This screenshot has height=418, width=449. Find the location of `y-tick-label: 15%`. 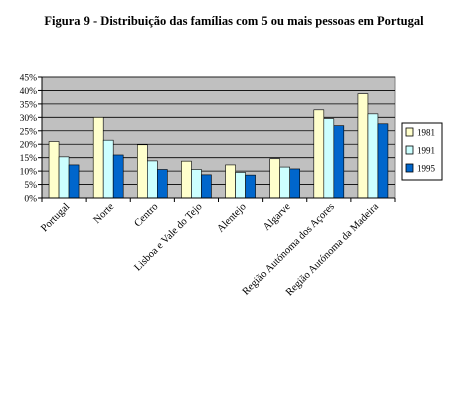

y-tick-label: 15% is located at coordinates (29, 159).